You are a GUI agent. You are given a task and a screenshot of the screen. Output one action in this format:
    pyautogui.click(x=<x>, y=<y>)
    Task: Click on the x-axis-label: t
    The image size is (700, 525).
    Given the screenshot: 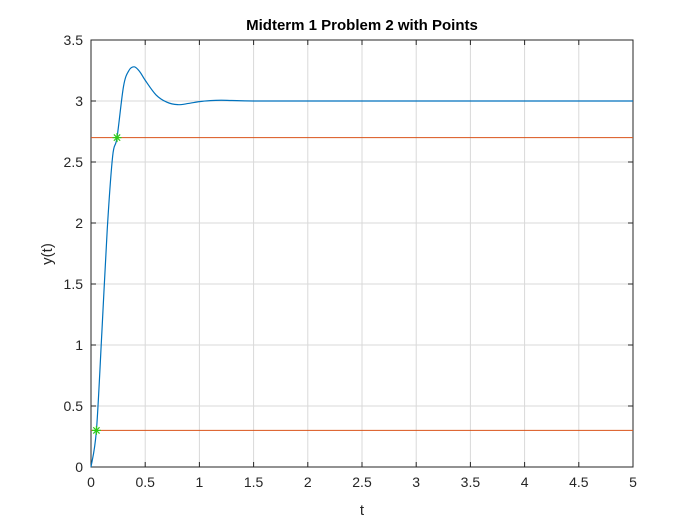 What is the action you would take?
    pyautogui.click(x=362, y=510)
    